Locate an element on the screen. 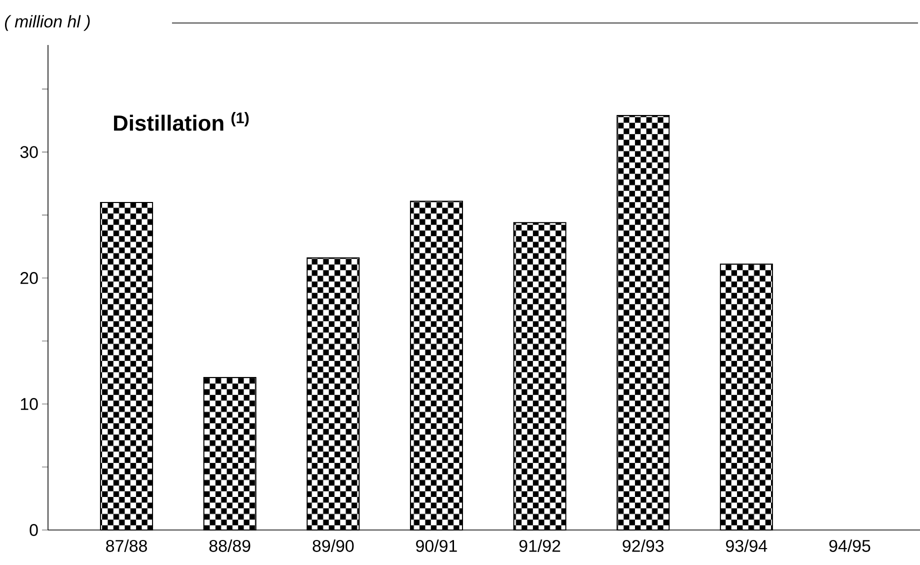 The width and height of the screenshot is (920, 565). y-axis-title: ( million hl ) is located at coordinates (47, 23).